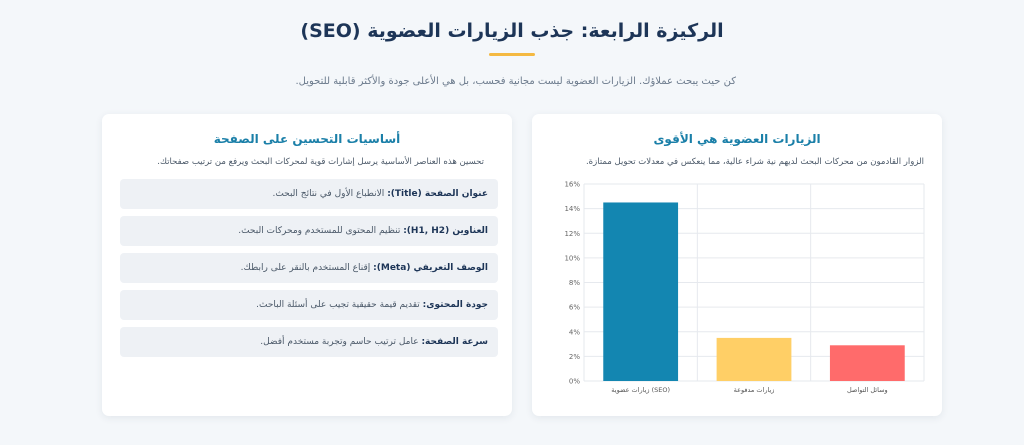 Image resolution: width=1024 pixels, height=445 pixels. What do you see at coordinates (455, 305) in the screenshot?
I see `factor-term: جودة المحتوى:` at bounding box center [455, 305].